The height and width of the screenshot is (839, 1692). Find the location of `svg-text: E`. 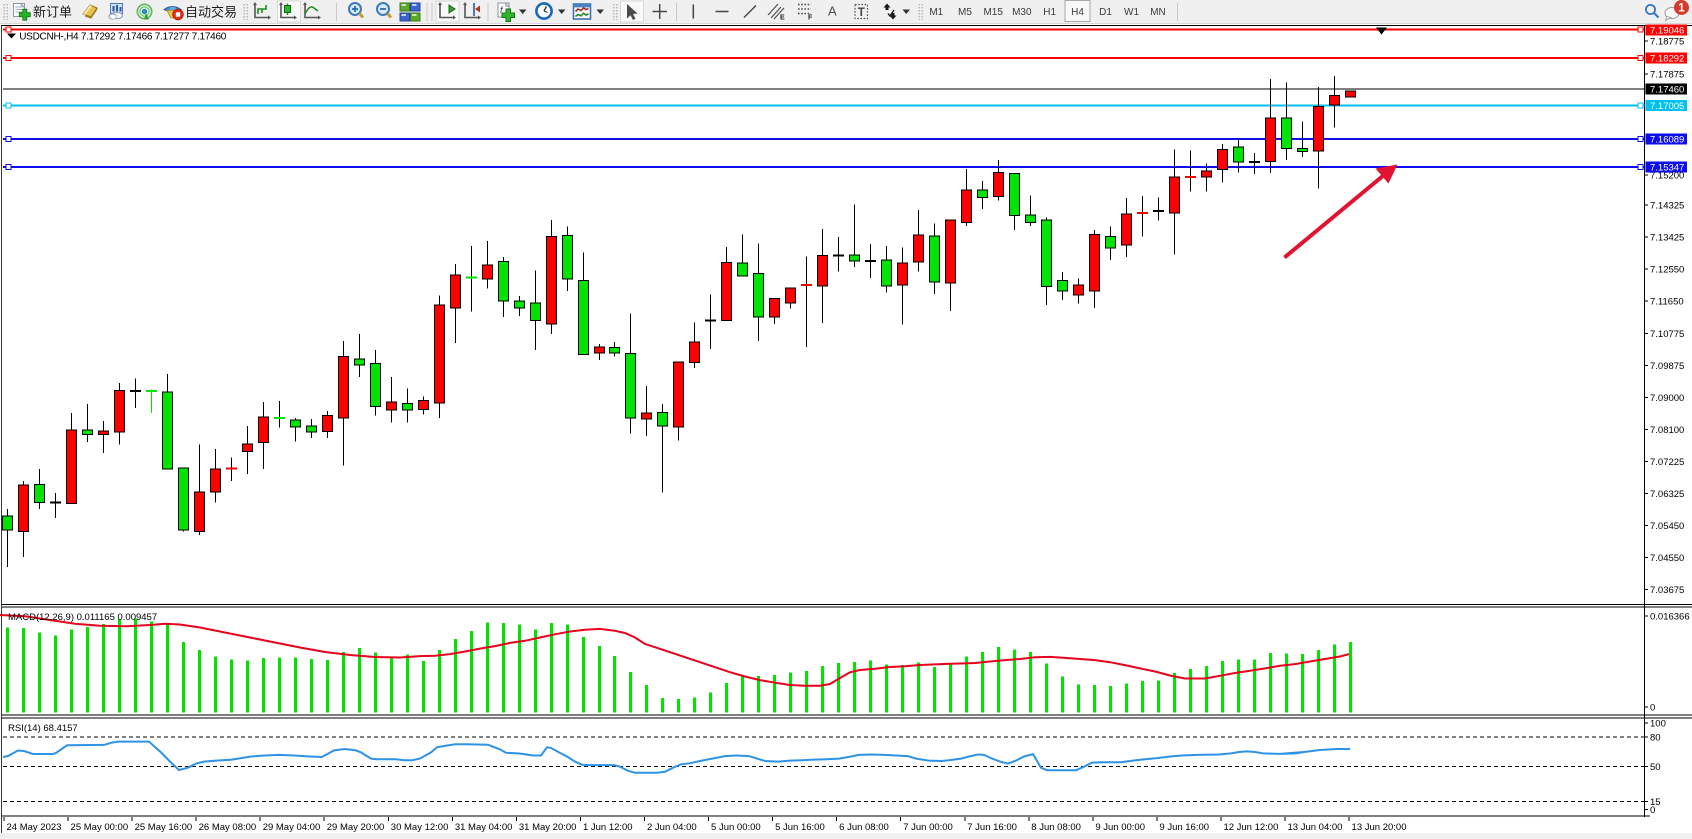

svg-text: E is located at coordinates (782, 18).